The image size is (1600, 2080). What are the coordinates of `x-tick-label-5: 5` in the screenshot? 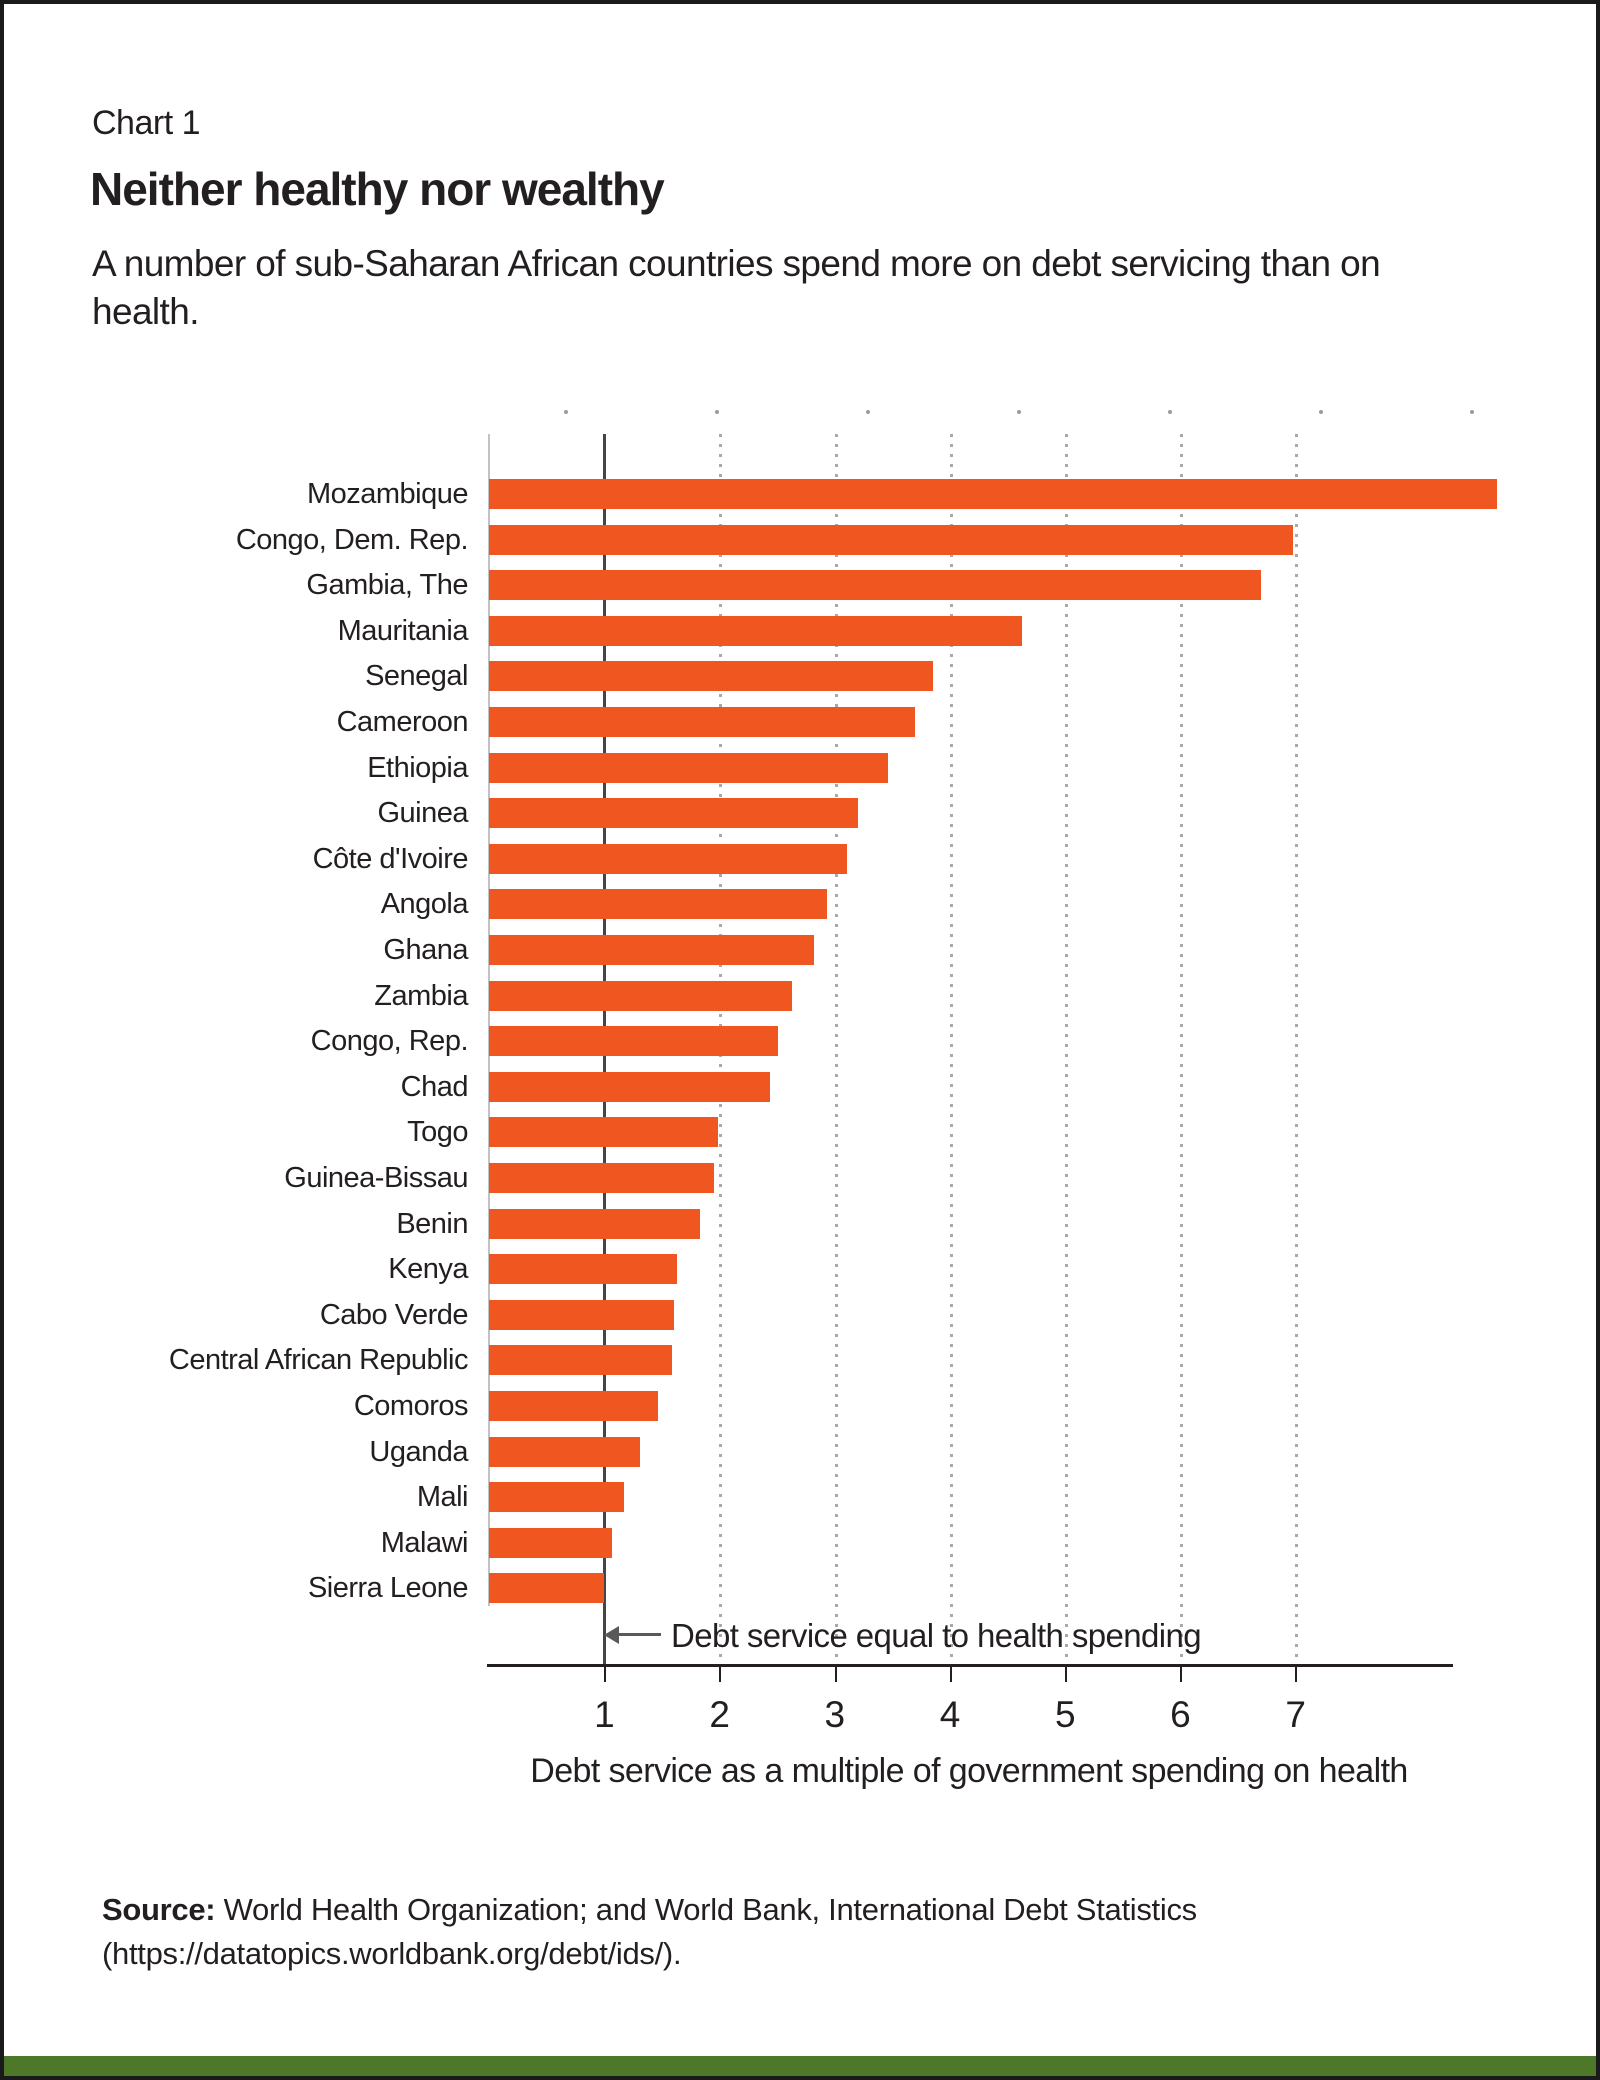 It's located at (1065, 1714).